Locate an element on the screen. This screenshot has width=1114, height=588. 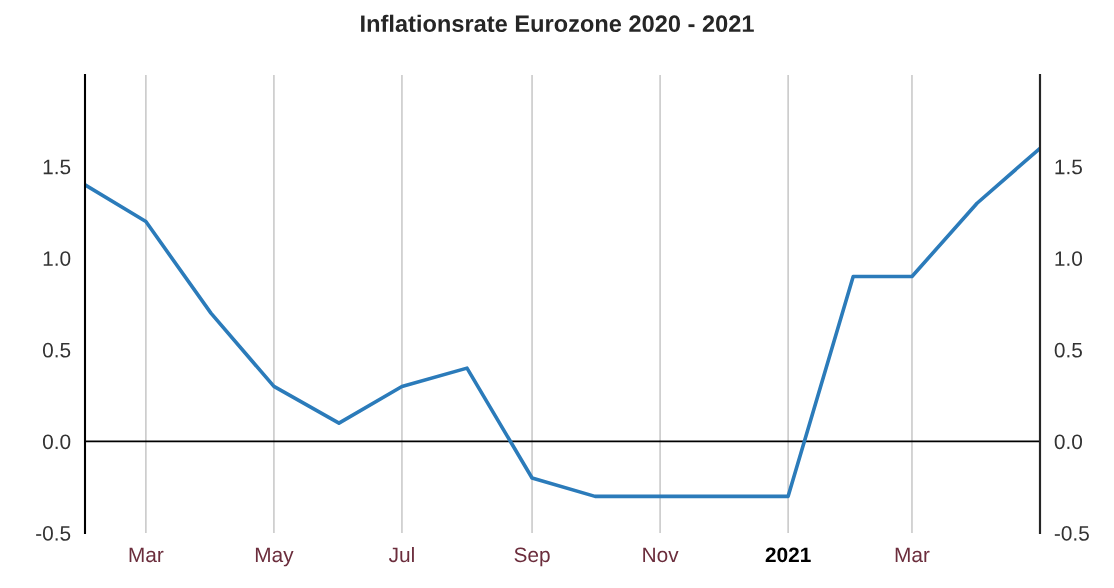
x-tick-label: Jul is located at coordinates (401, 554).